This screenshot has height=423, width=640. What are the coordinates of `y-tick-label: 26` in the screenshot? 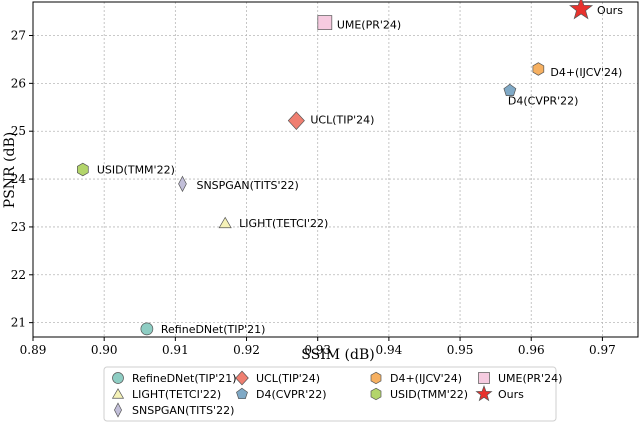 It's located at (18, 83).